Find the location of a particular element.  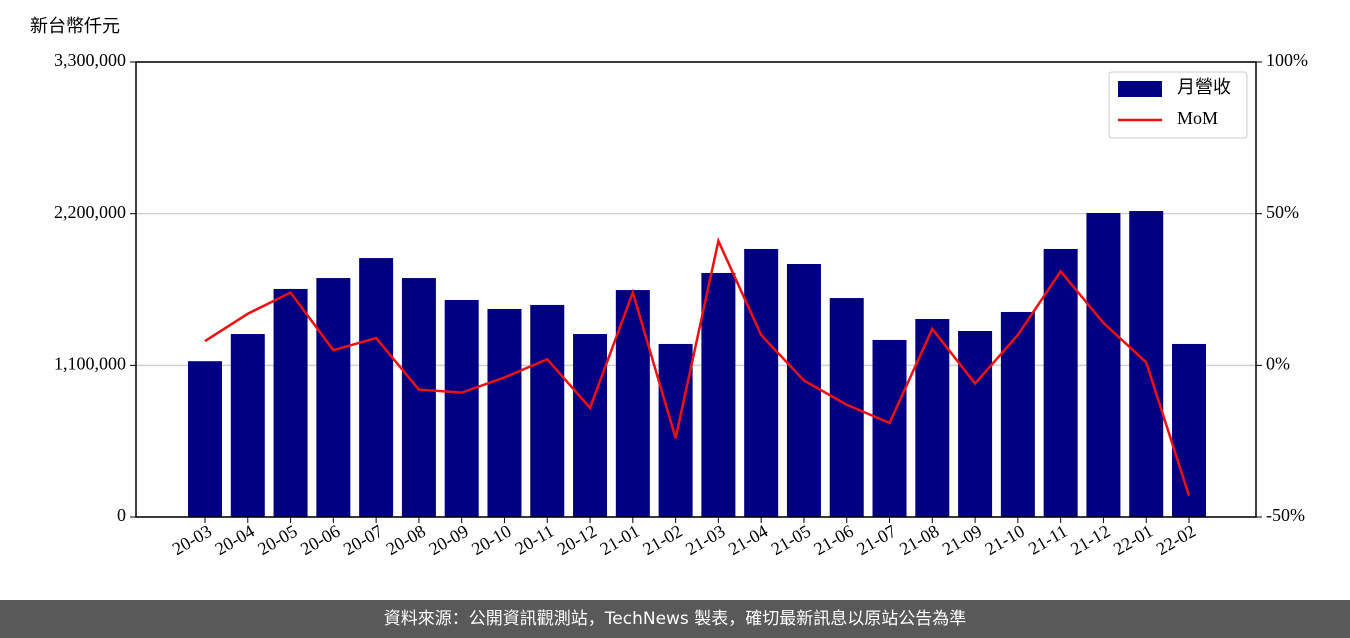

x-tick-label: 21-02 is located at coordinates (662, 540).